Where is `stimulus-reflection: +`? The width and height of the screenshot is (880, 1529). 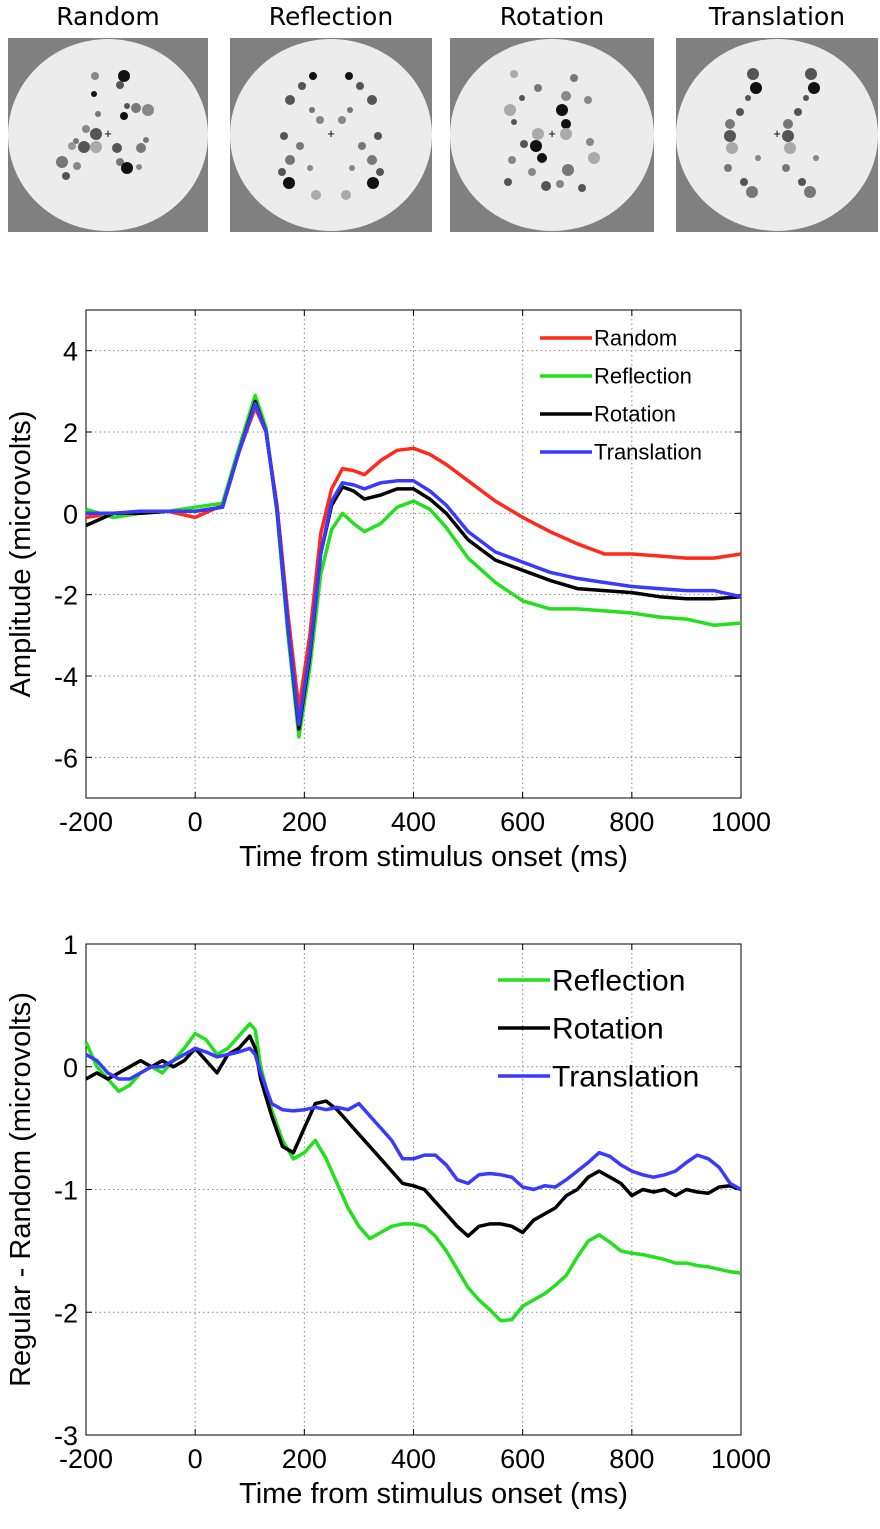
stimulus-reflection: + is located at coordinates (331, 135).